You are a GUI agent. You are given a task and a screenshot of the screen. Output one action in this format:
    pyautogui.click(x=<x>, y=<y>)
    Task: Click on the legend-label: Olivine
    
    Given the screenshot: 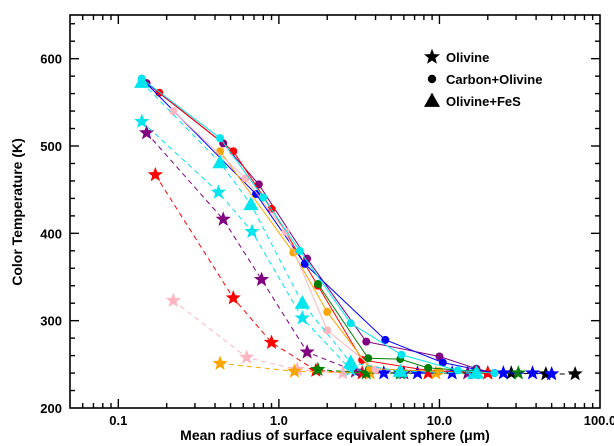 What is the action you would take?
    pyautogui.click(x=467, y=57)
    